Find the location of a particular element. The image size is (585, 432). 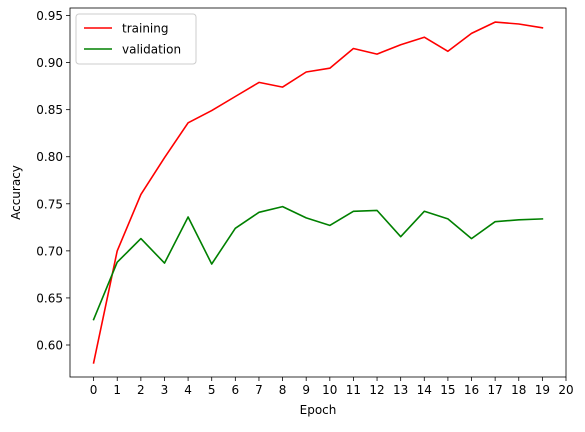

y-tick-label: 0.85 is located at coordinates (49, 110).